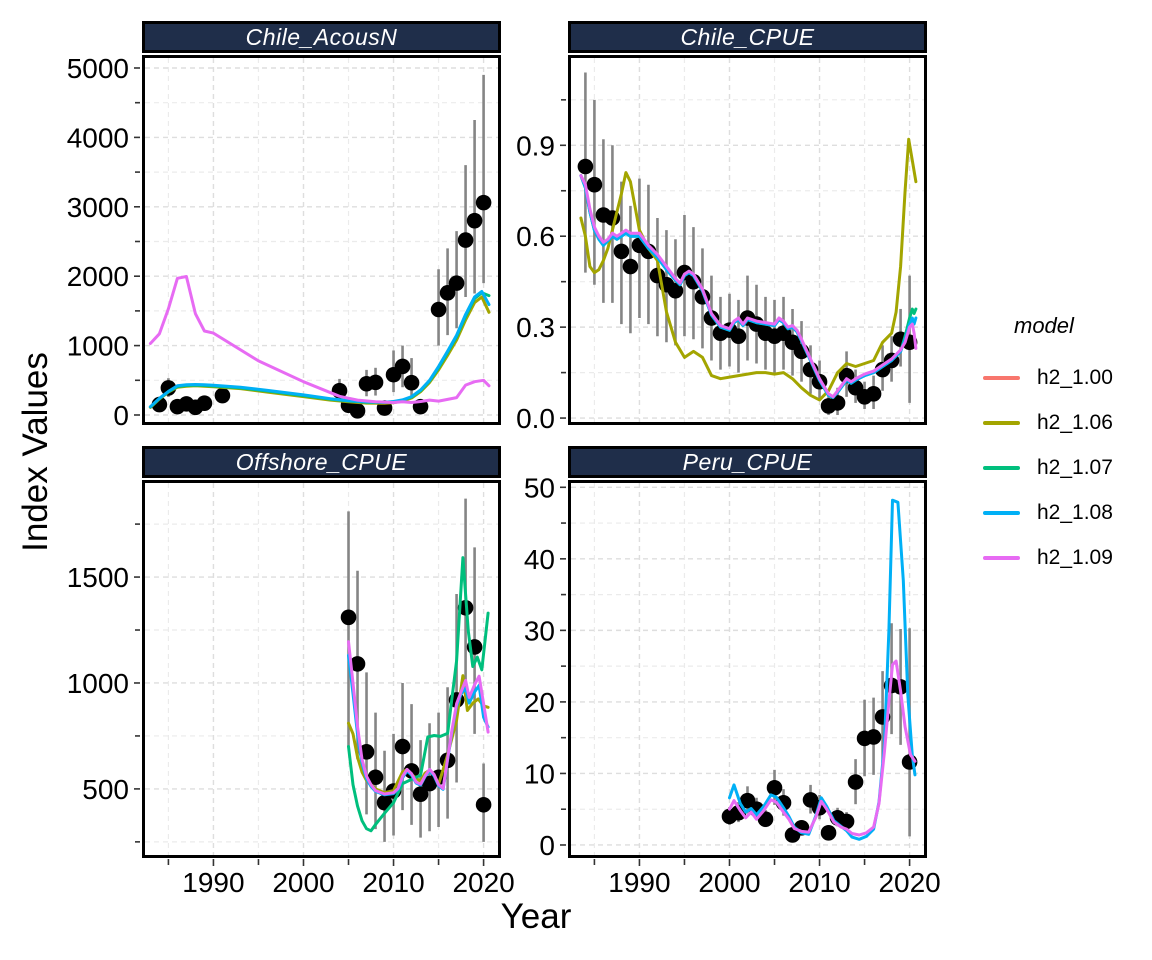 The width and height of the screenshot is (1152, 960). Describe the element at coordinates (539, 630) in the screenshot. I see `y-tick-label: 30` at that location.